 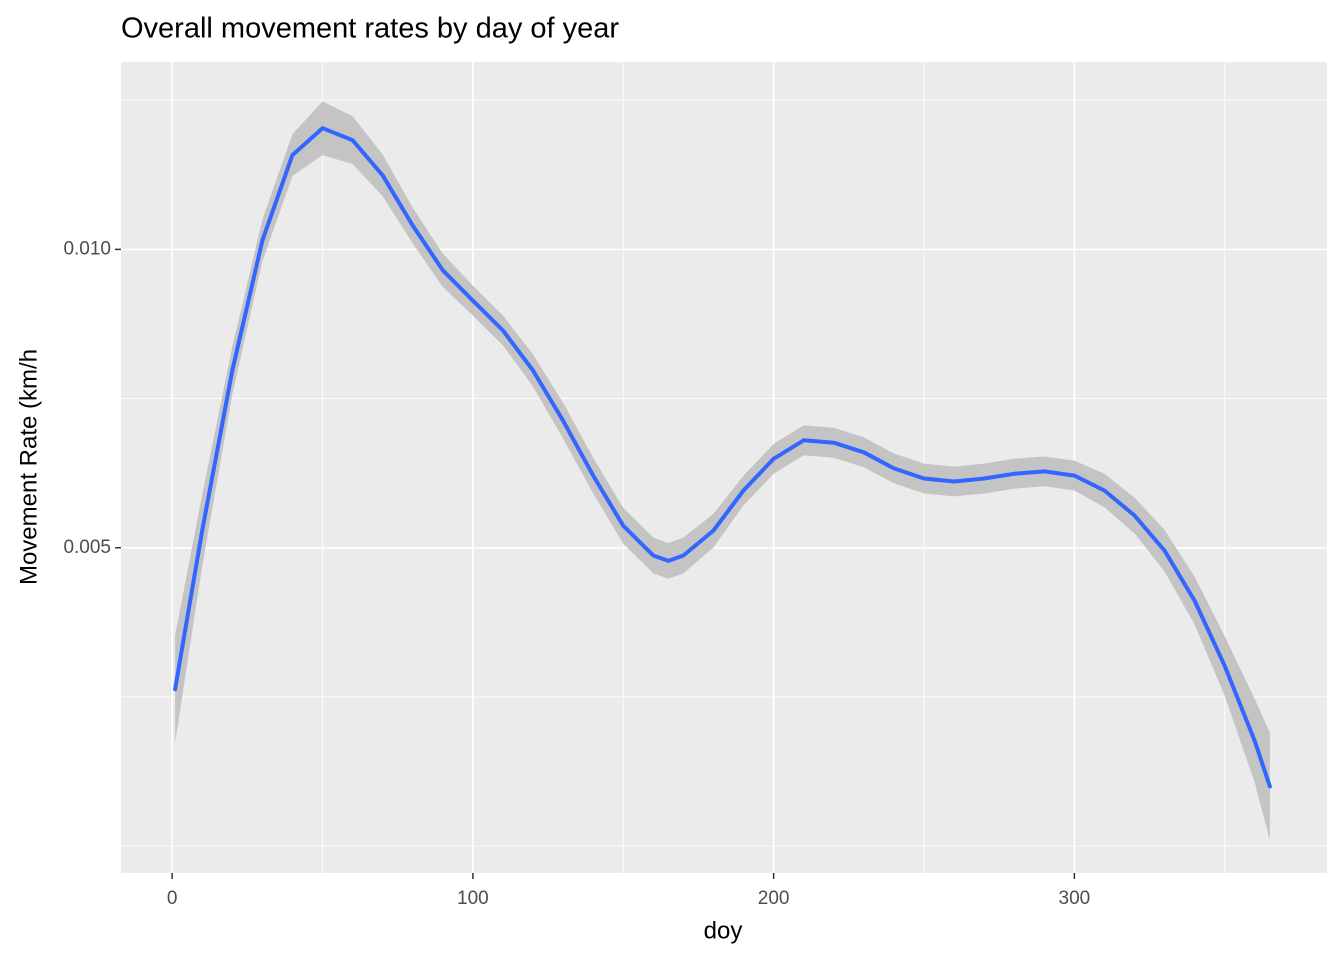 I want to click on chart-title: Overall movement rates by day of year, so click(x=370, y=29).